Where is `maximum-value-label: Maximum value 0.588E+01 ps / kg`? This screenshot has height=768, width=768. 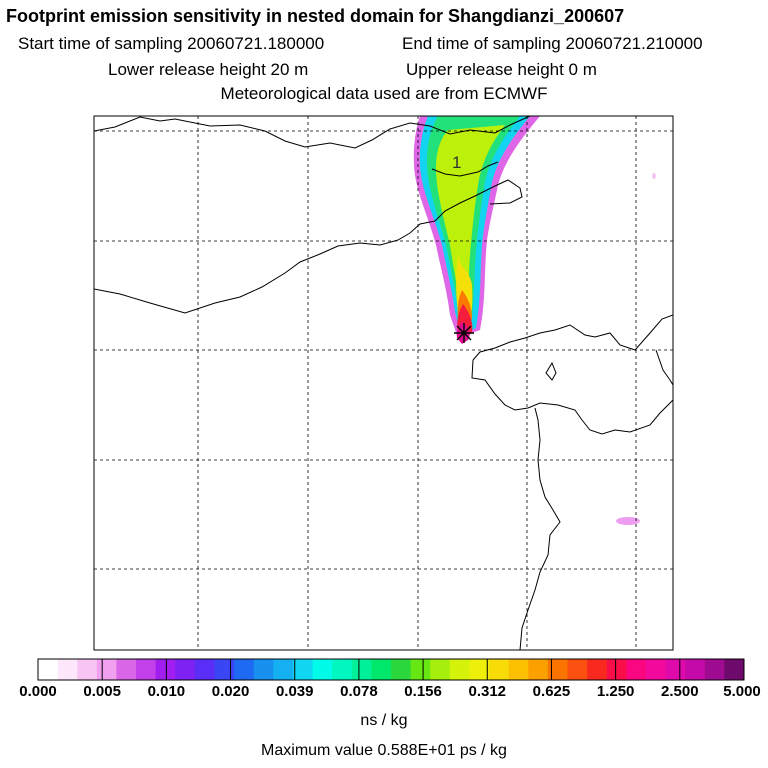
maximum-value-label: Maximum value 0.588E+01 ps / kg is located at coordinates (384, 750).